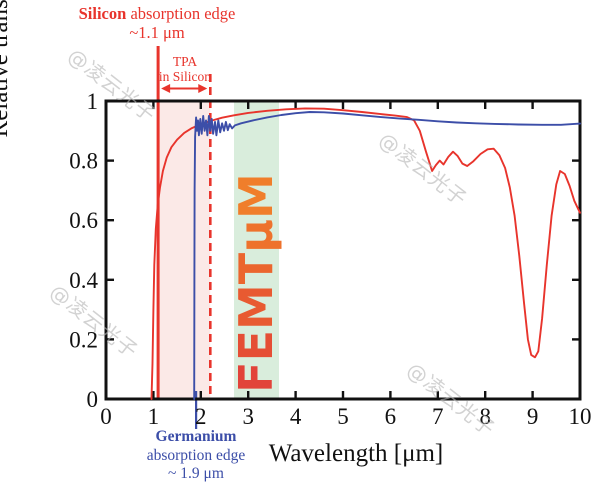 The image size is (610, 500). Describe the element at coordinates (185, 76) in the screenshot. I see `tpa-annotation-line2: in Silicon` at that location.